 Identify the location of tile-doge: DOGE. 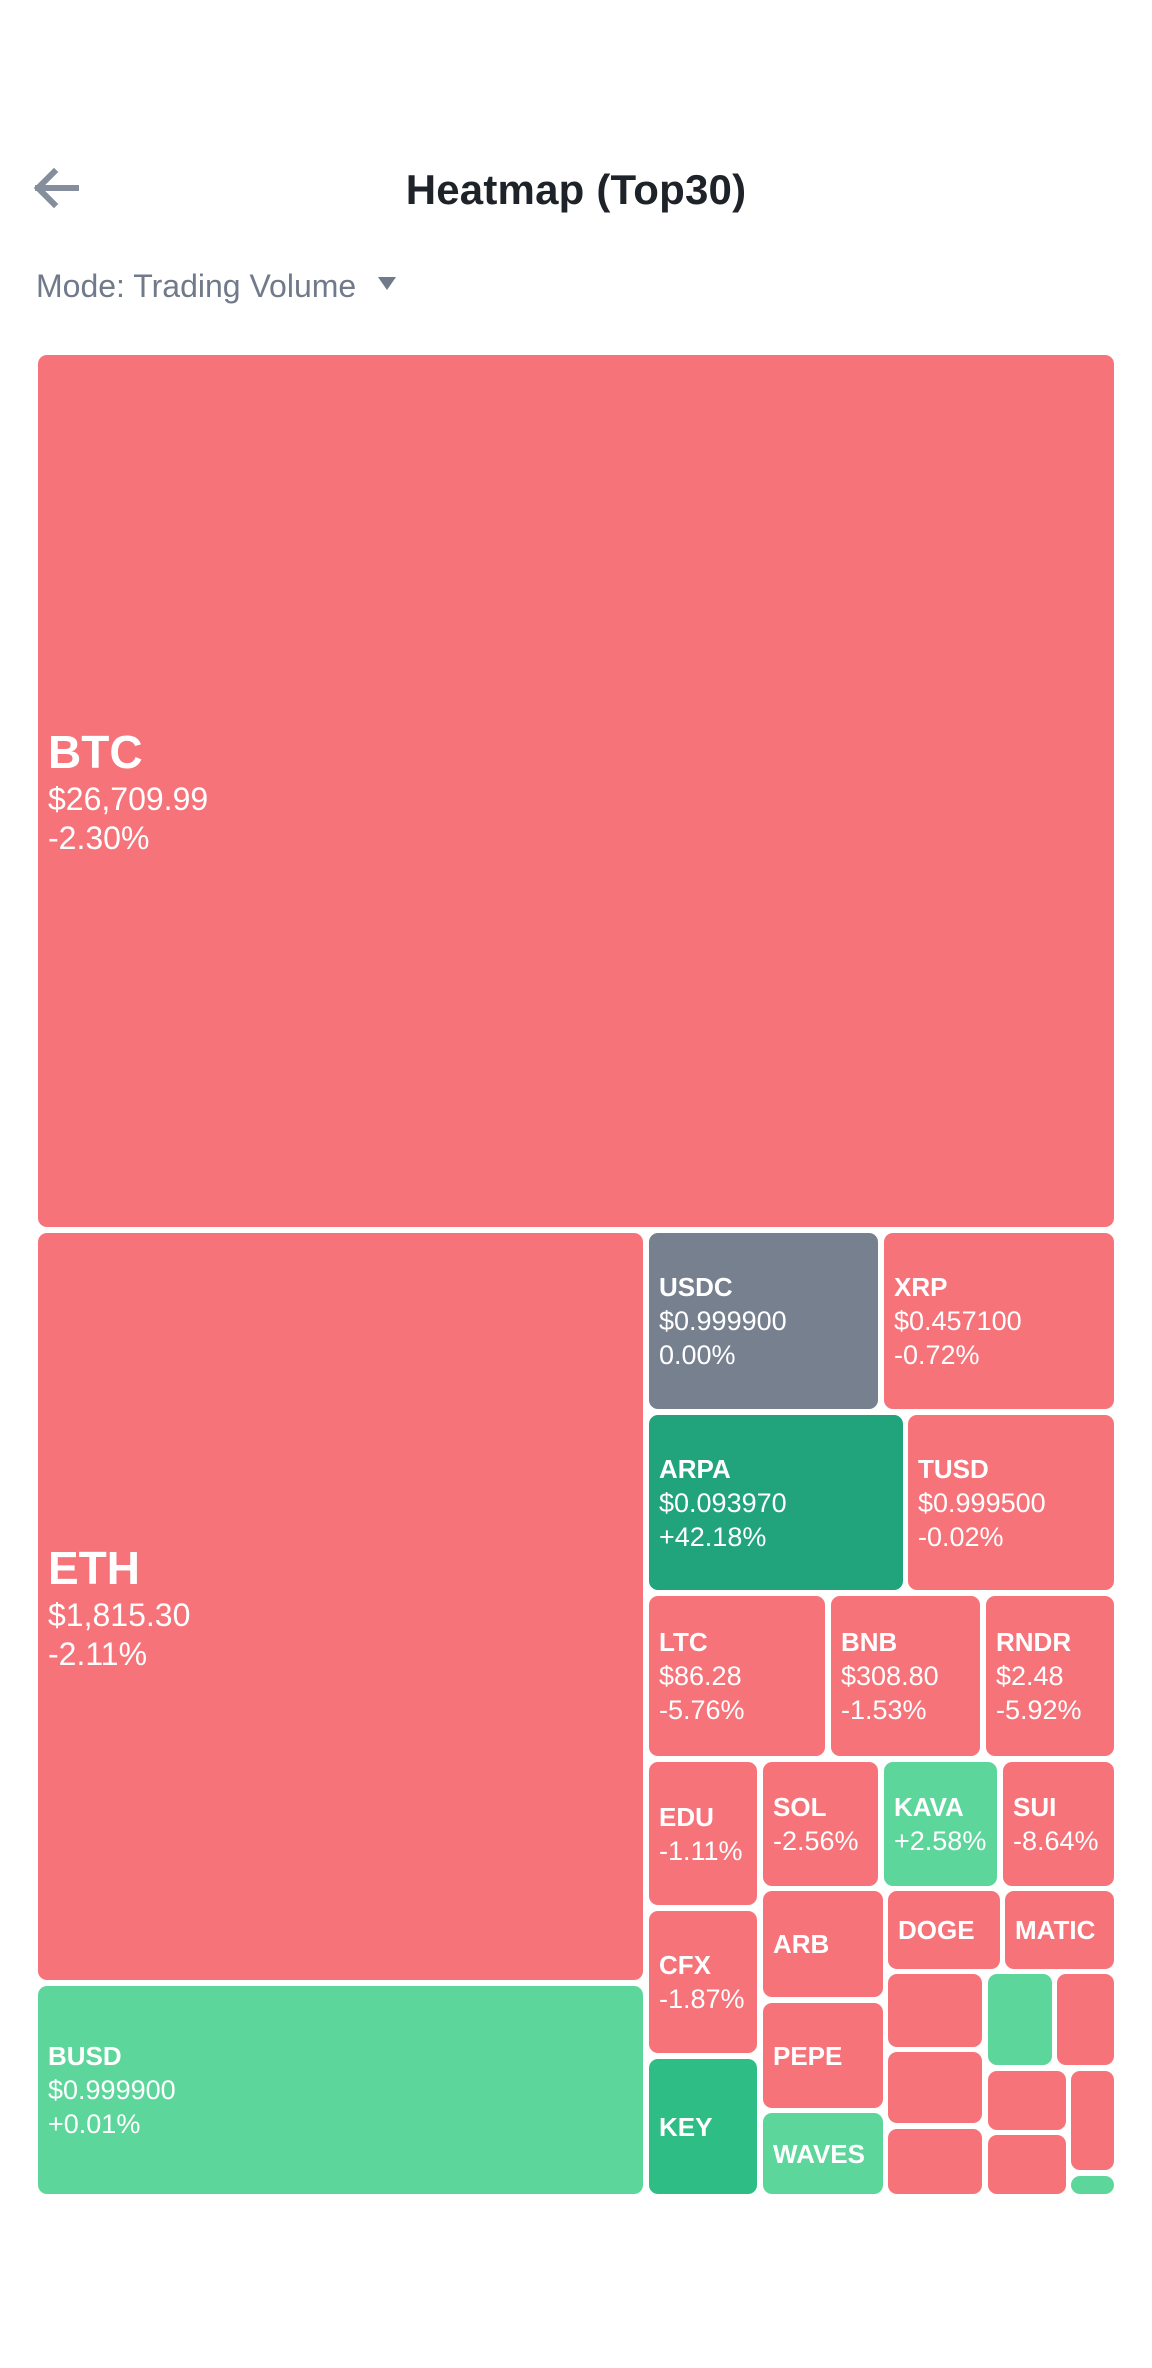
(944, 1930).